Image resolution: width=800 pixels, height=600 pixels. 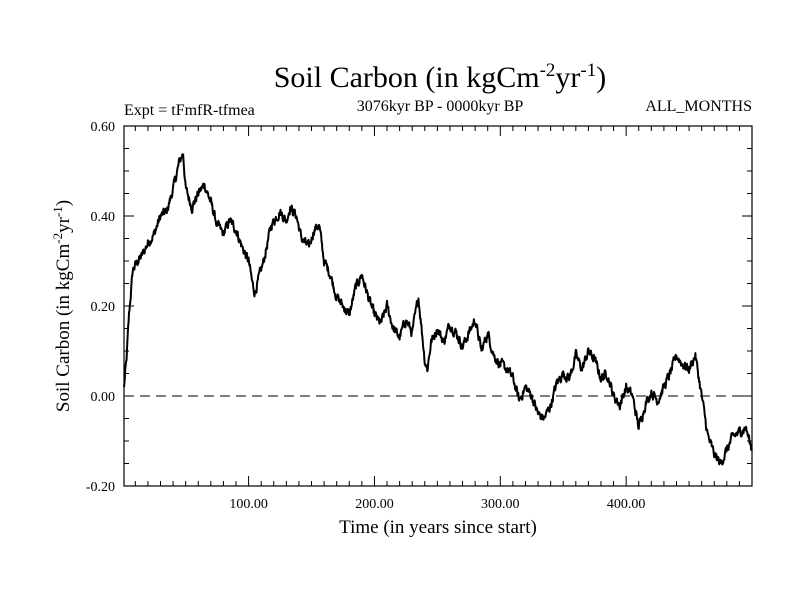 What do you see at coordinates (500, 504) in the screenshot?
I see `x-tick-label: 300.00` at bounding box center [500, 504].